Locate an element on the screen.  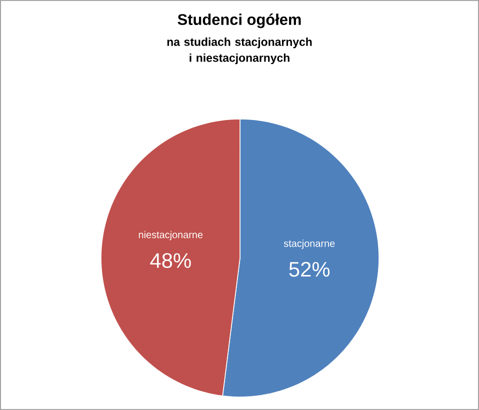
chart-title: Studenci ogółem is located at coordinates (239, 21).